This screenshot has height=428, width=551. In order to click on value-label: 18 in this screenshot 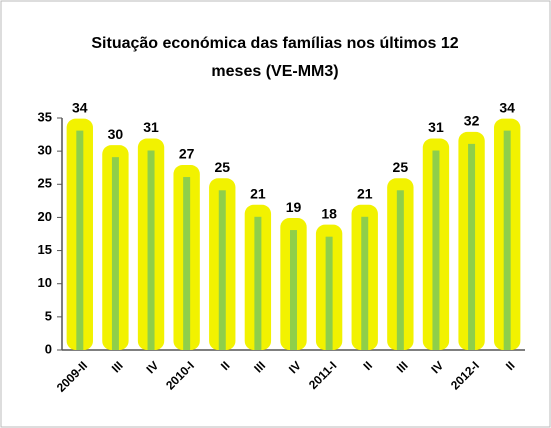, I will do `click(329, 213)`.